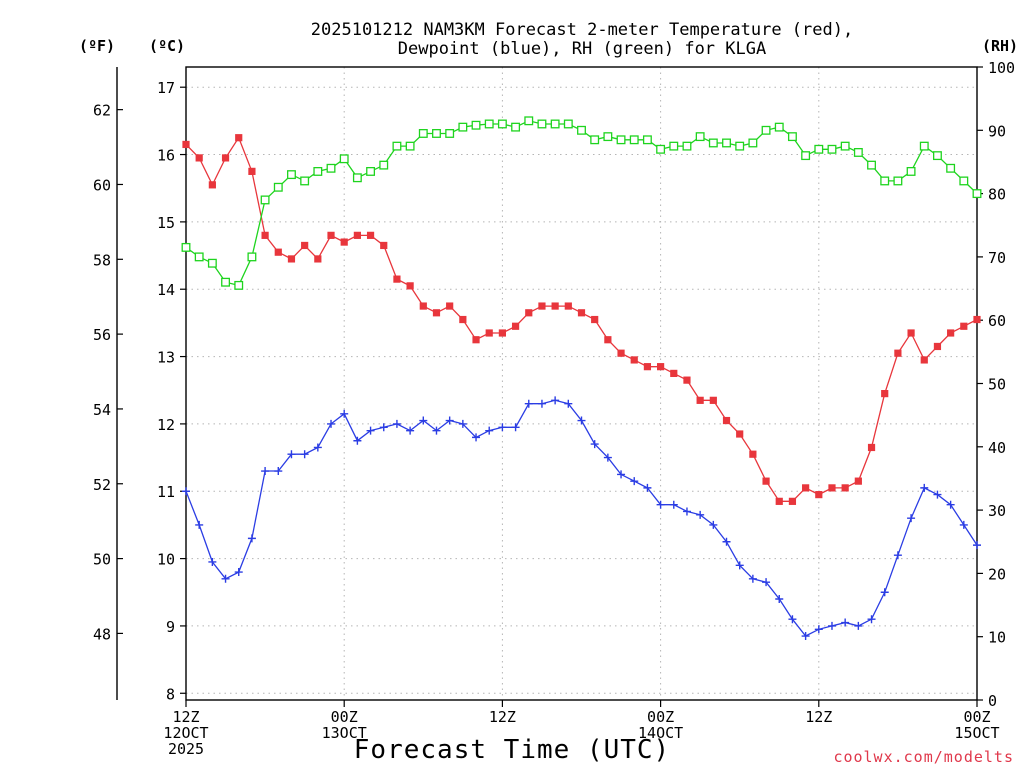  Describe the element at coordinates (700, 400) in the screenshot. I see `2-meter-temperature-point-39` at that location.